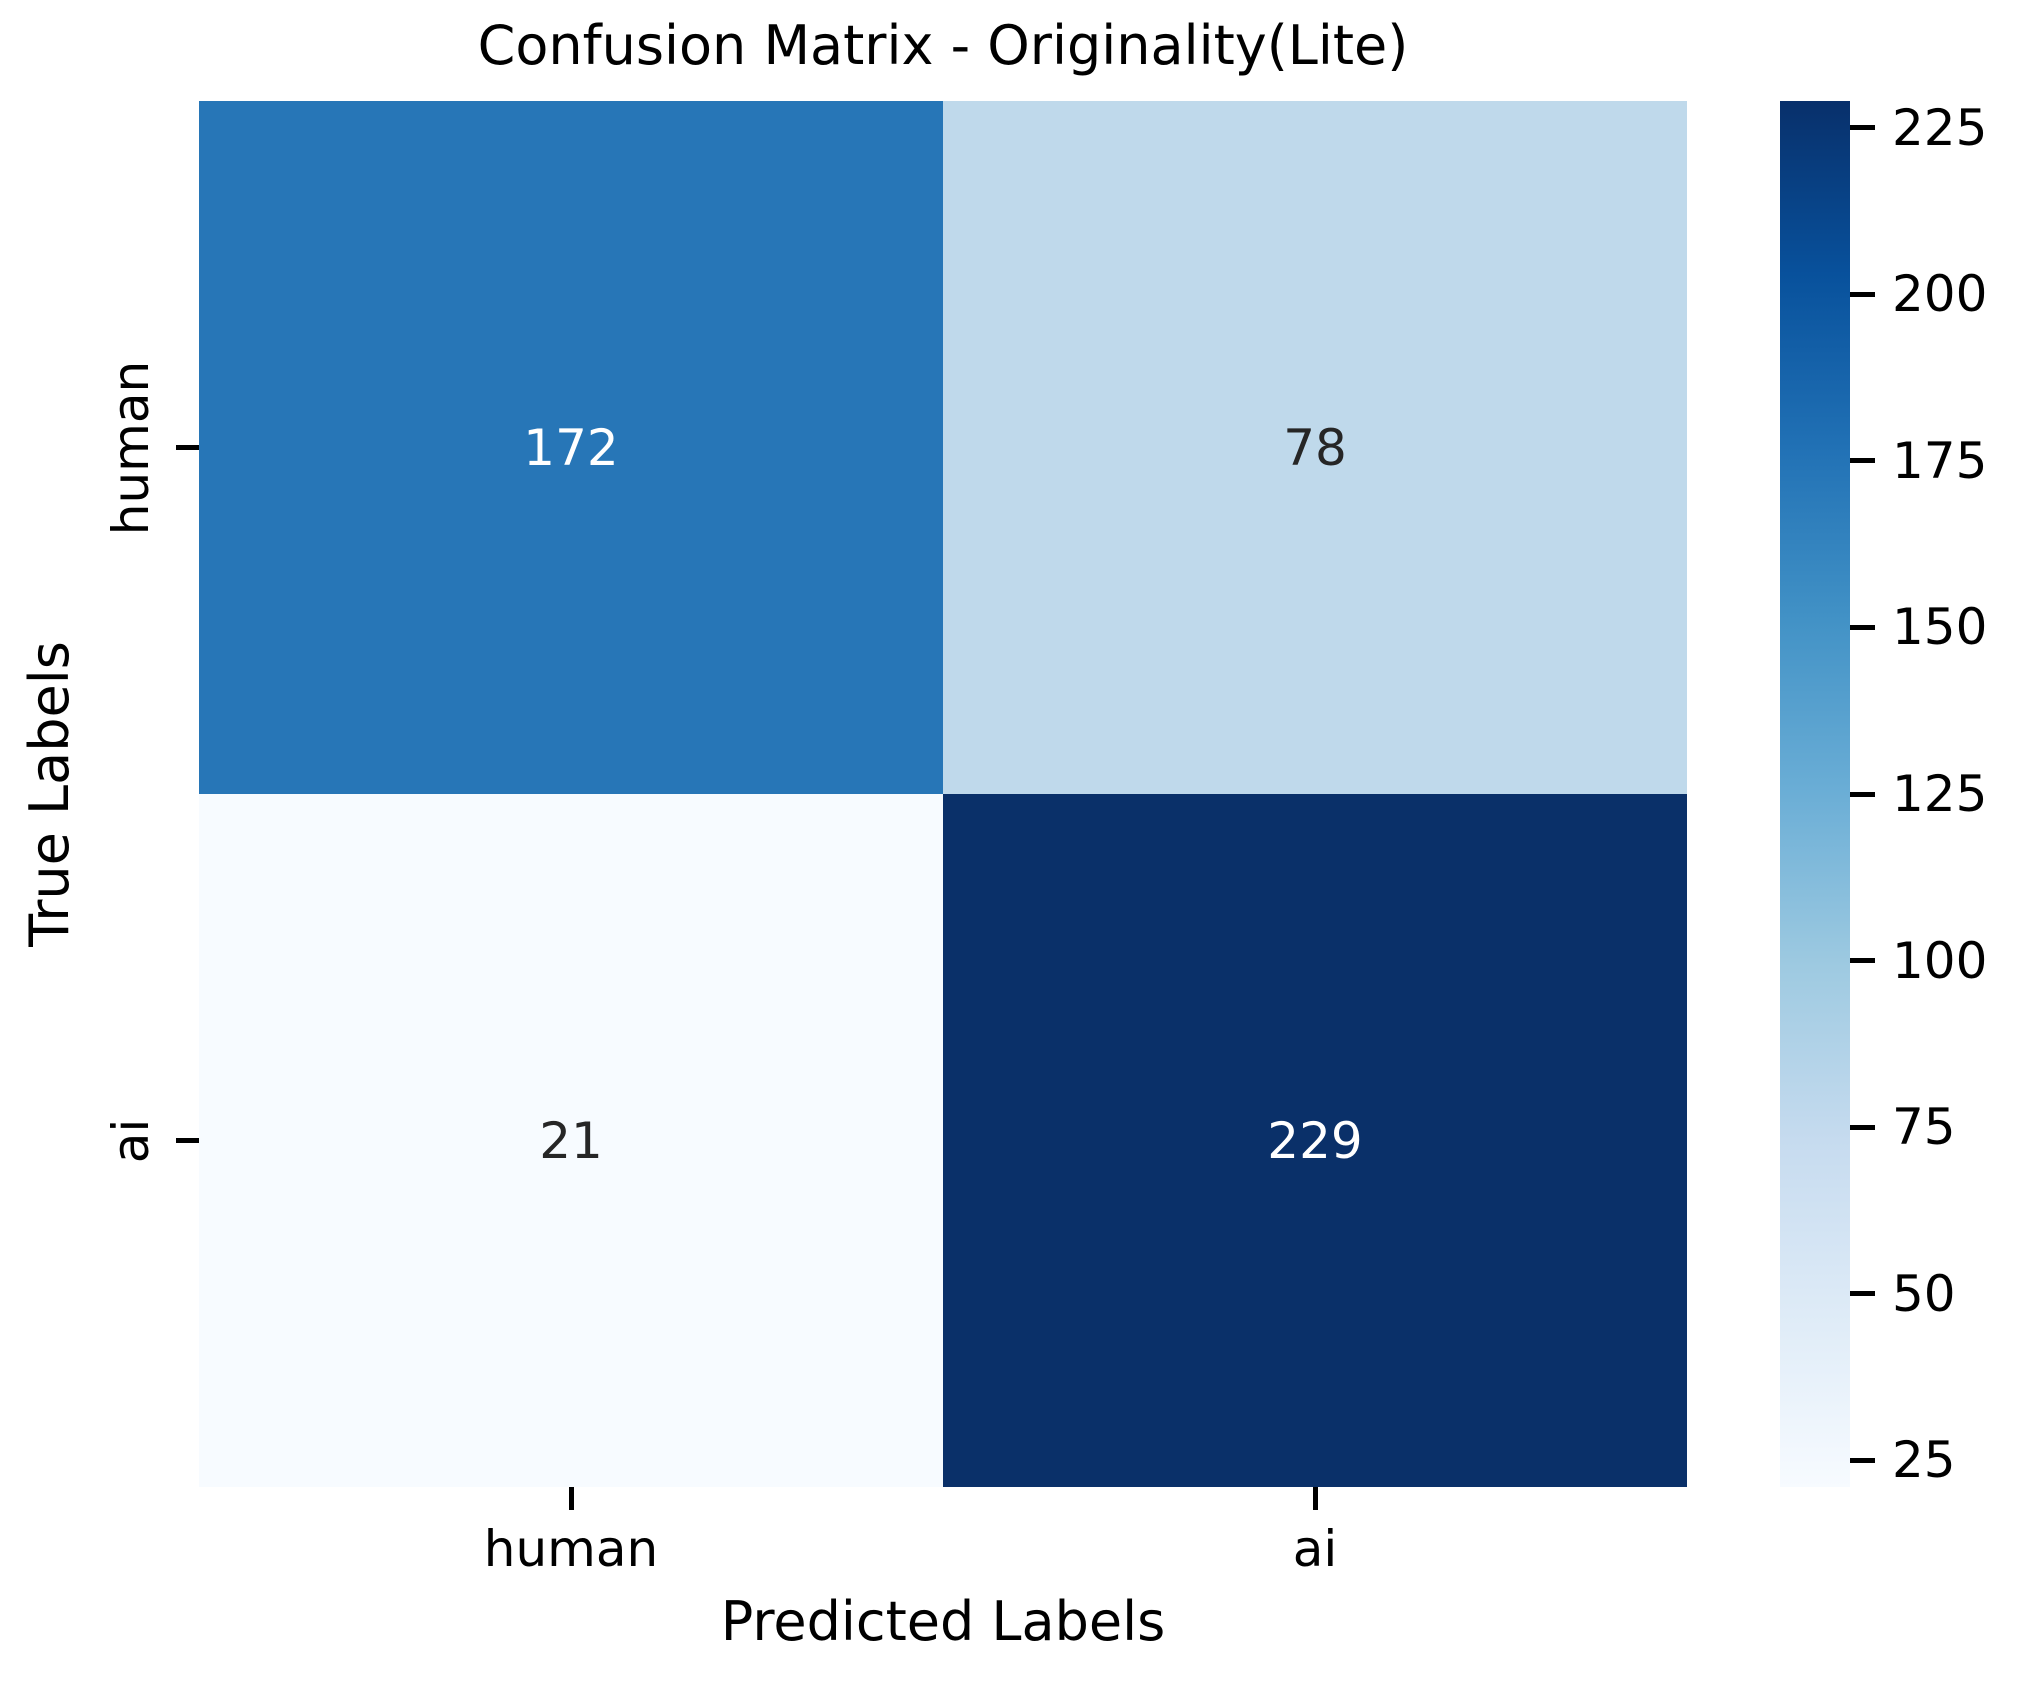  What do you see at coordinates (1940, 627) in the screenshot?
I see `colorbar-tick-label: 150` at bounding box center [1940, 627].